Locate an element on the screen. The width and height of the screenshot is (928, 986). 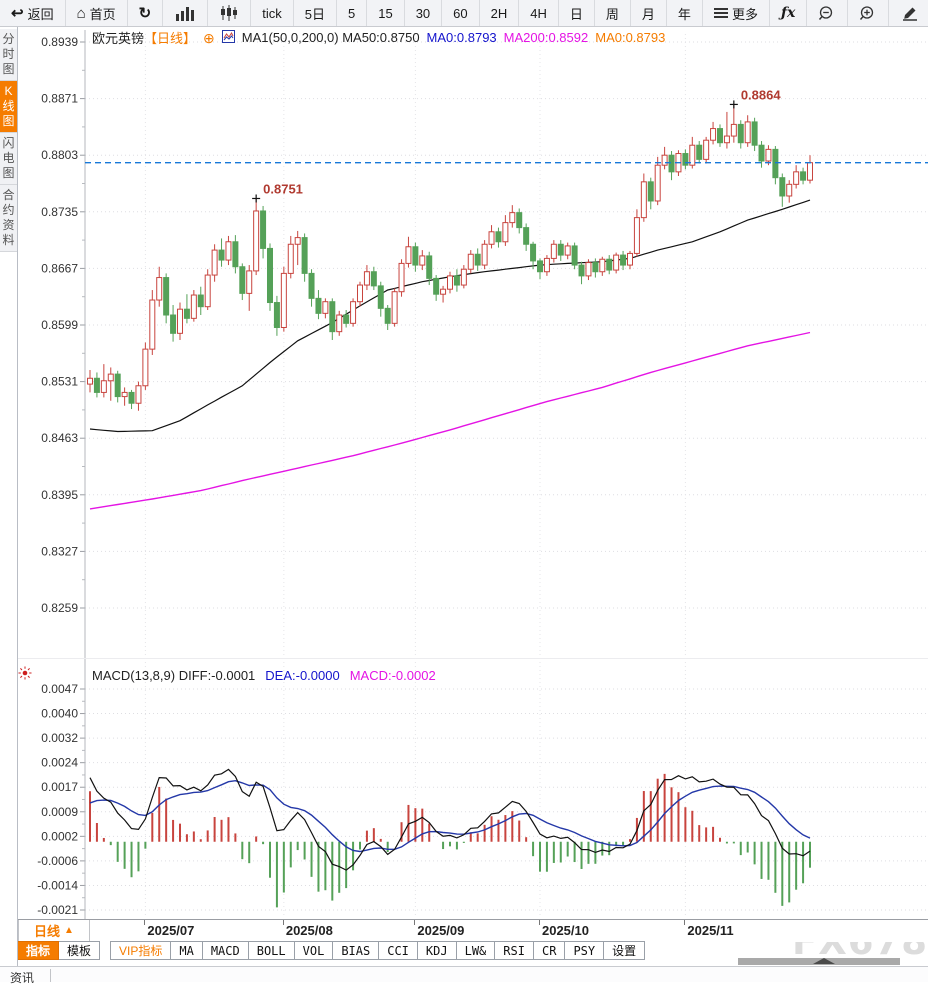
period-4h-button: 4H is located at coordinates (539, 13).